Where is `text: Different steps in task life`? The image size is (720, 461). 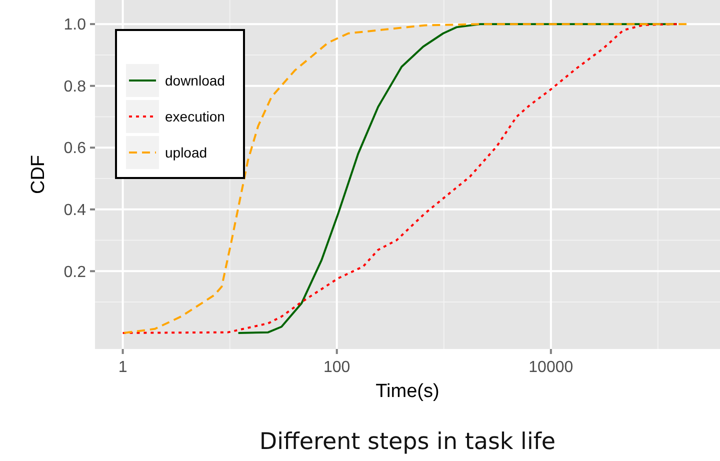 text: Different steps in task life is located at coordinates (407, 442).